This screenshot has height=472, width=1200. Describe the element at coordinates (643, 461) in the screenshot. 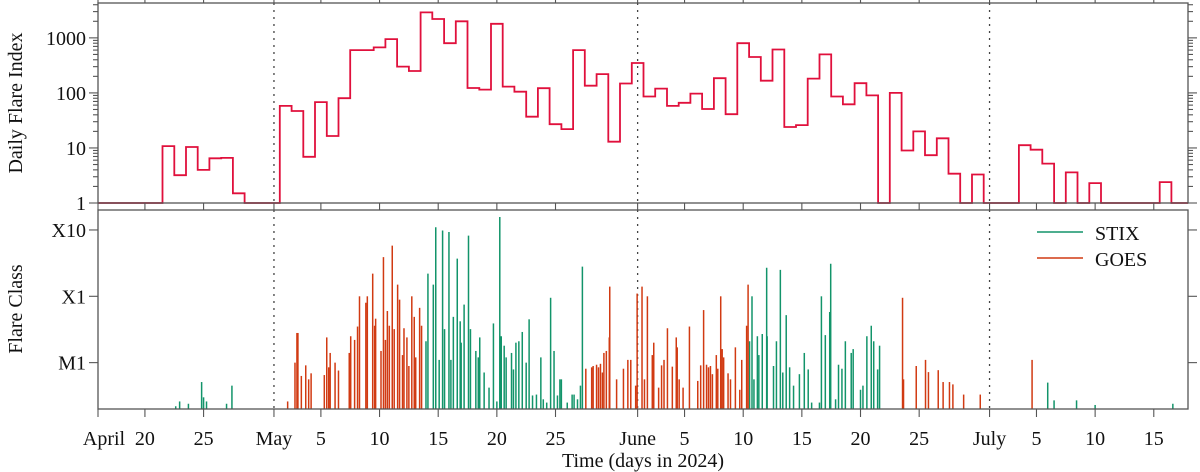

I see `xaxis-label: Time (days in 2024)` at that location.